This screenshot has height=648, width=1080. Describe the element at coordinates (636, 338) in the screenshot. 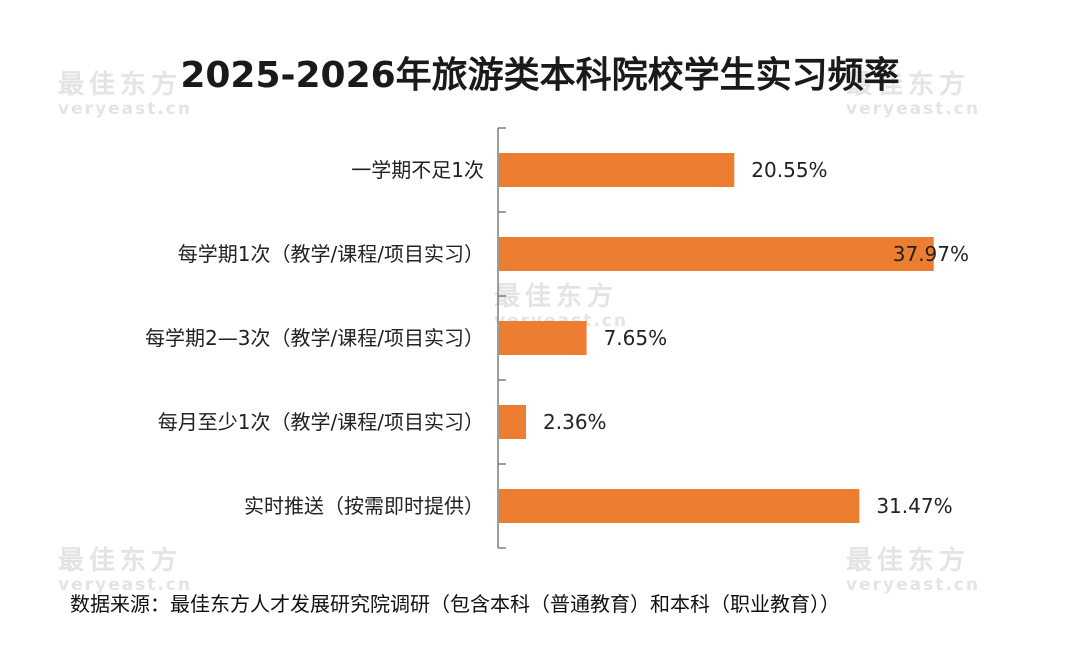

I see `data-label: 7.65%` at that location.